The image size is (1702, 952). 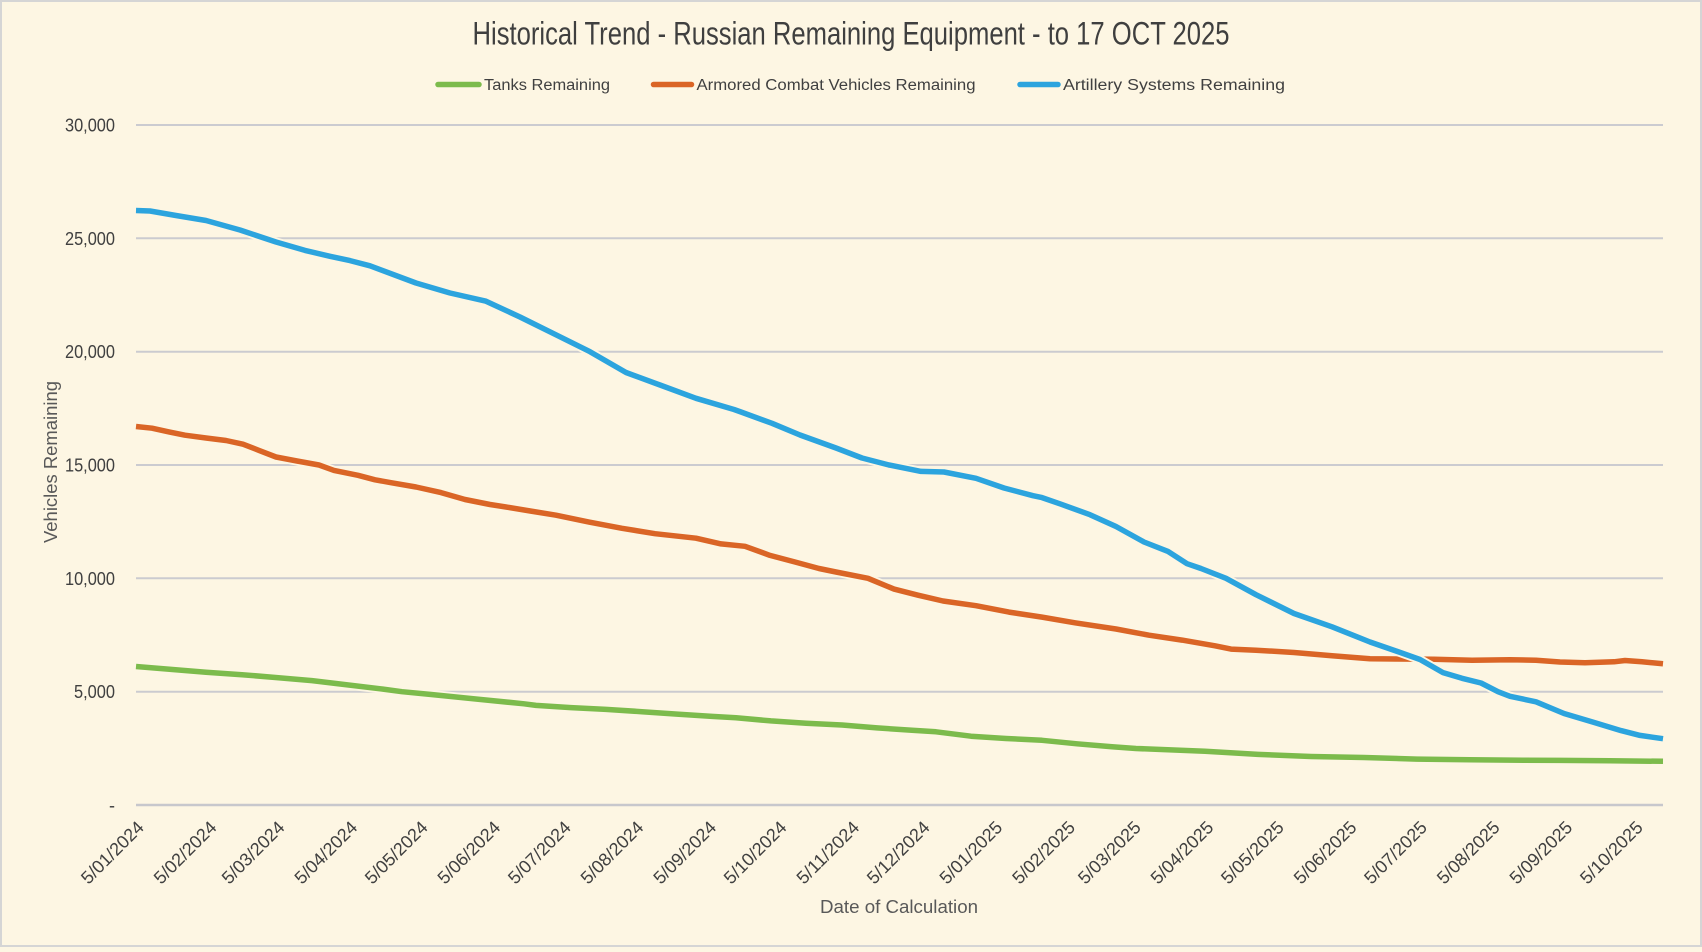 What do you see at coordinates (547, 85) in the screenshot?
I see `svg-text: Tanks Remaining` at bounding box center [547, 85].